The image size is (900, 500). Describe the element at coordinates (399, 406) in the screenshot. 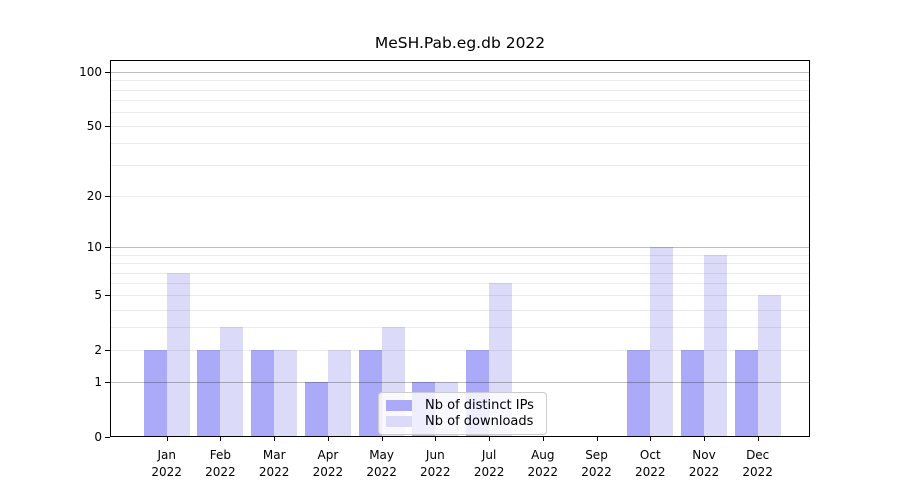

I see `legend-swatch-distinct-ips` at that location.